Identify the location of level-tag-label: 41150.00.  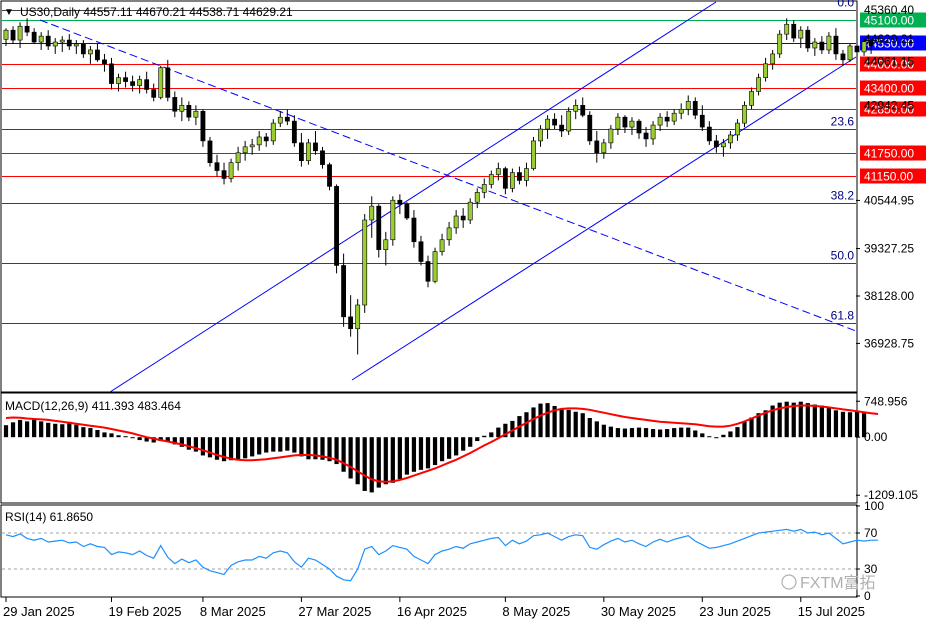
(888, 177).